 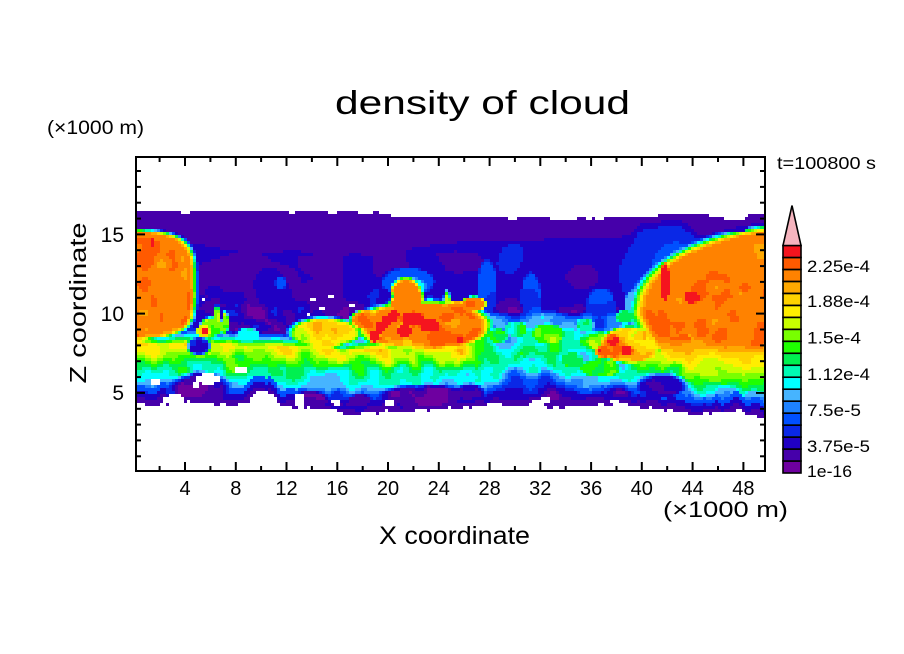 I want to click on svg-text: 1.5e-4, so click(x=834, y=339).